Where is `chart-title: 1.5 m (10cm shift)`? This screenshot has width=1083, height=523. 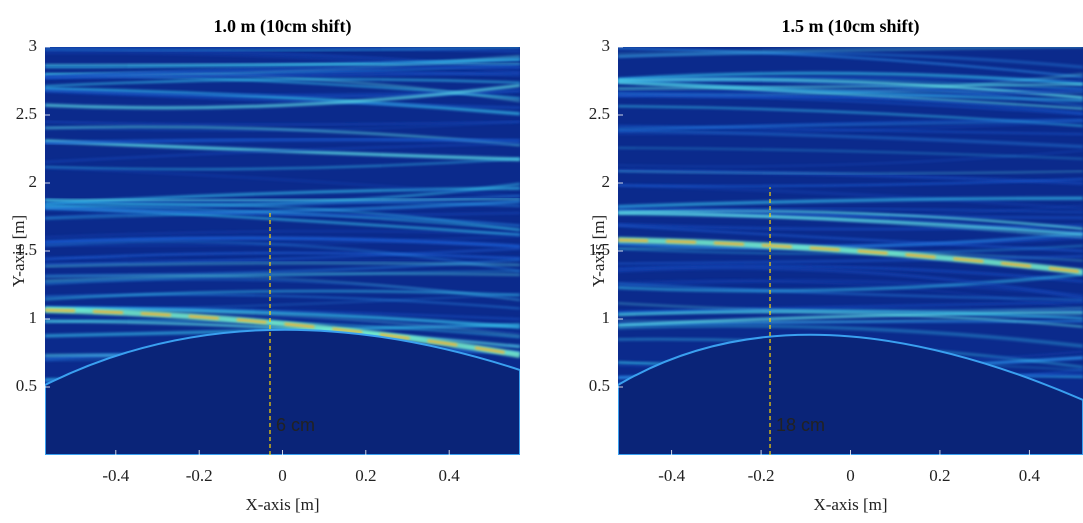
chart-title: 1.5 m (10cm shift) is located at coordinates (851, 26).